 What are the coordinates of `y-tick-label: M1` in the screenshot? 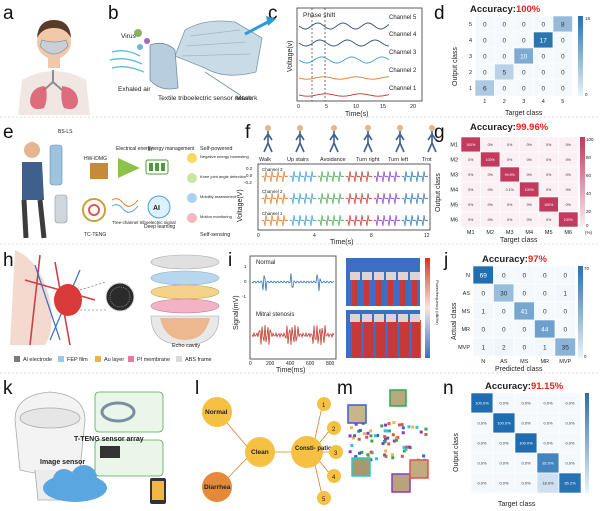 It's located at (454, 146).